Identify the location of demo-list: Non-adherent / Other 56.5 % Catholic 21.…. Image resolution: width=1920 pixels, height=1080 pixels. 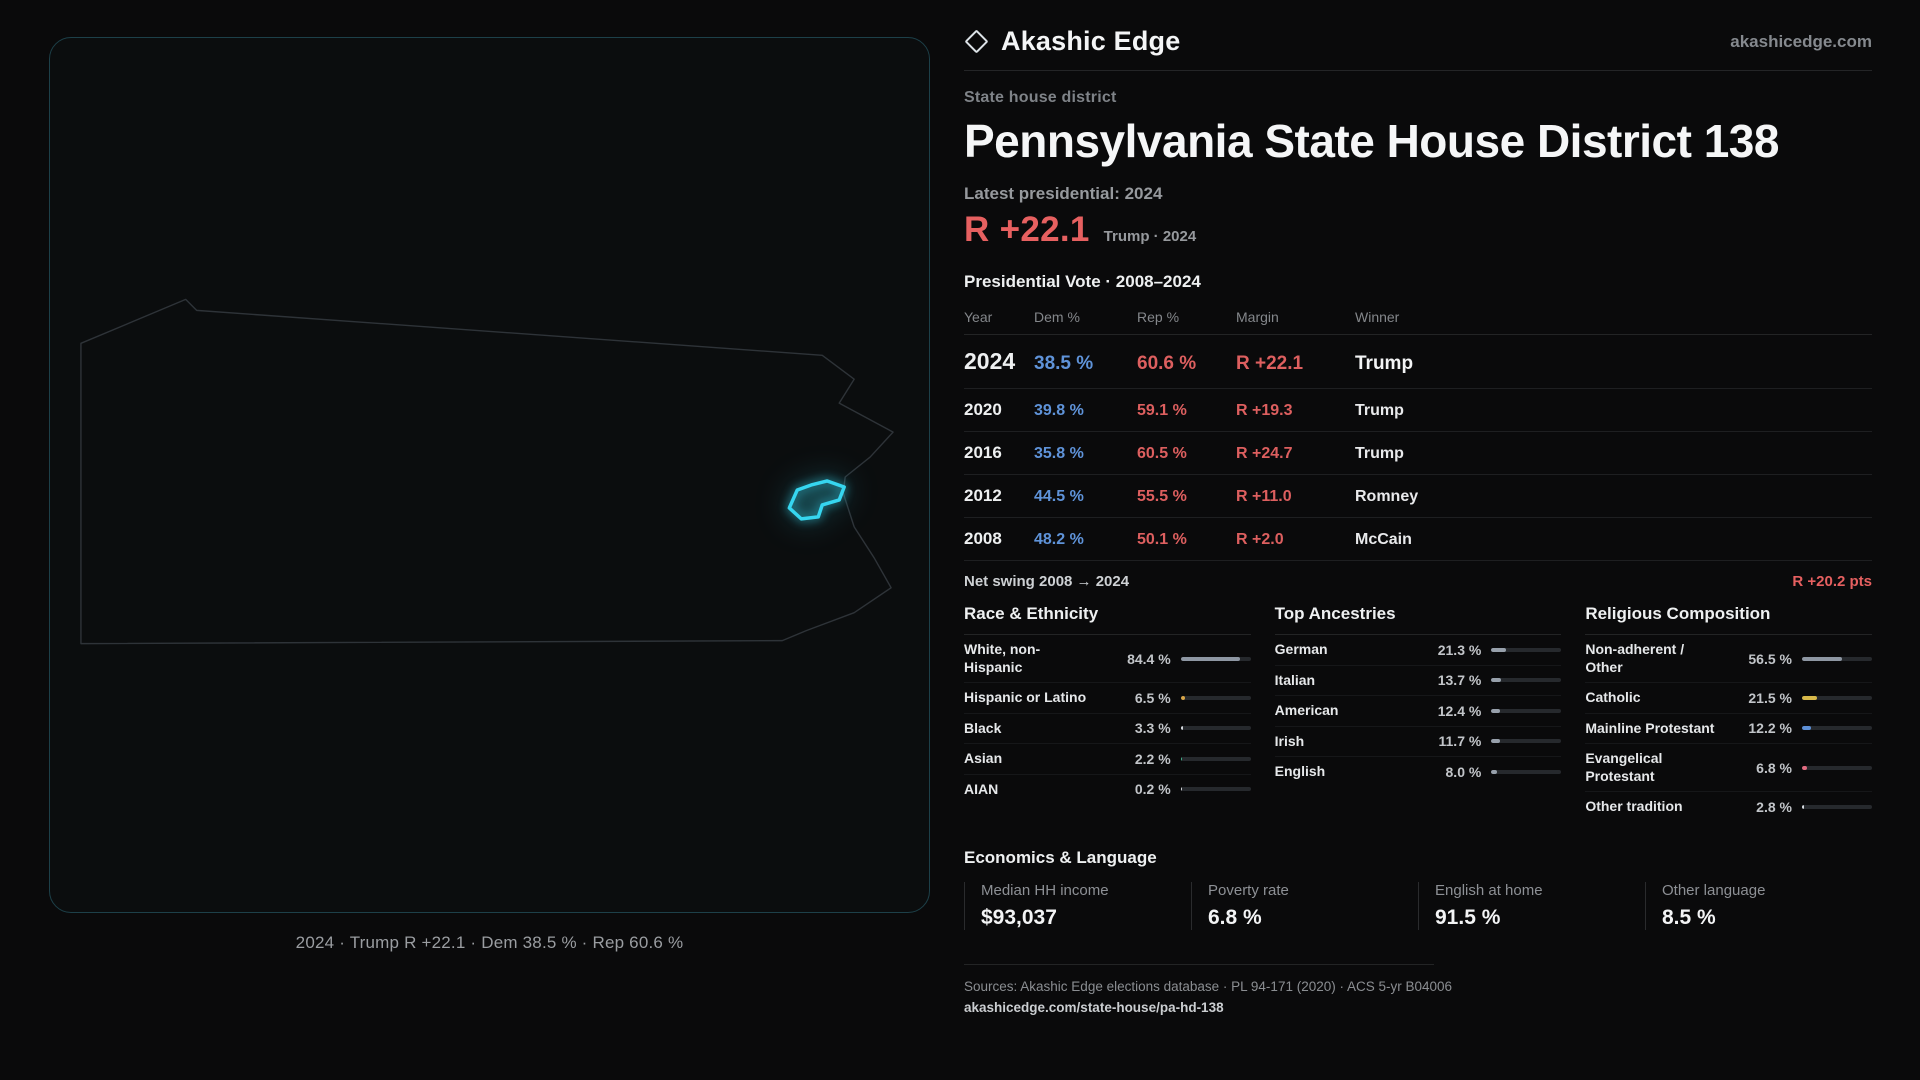
(1728, 728).